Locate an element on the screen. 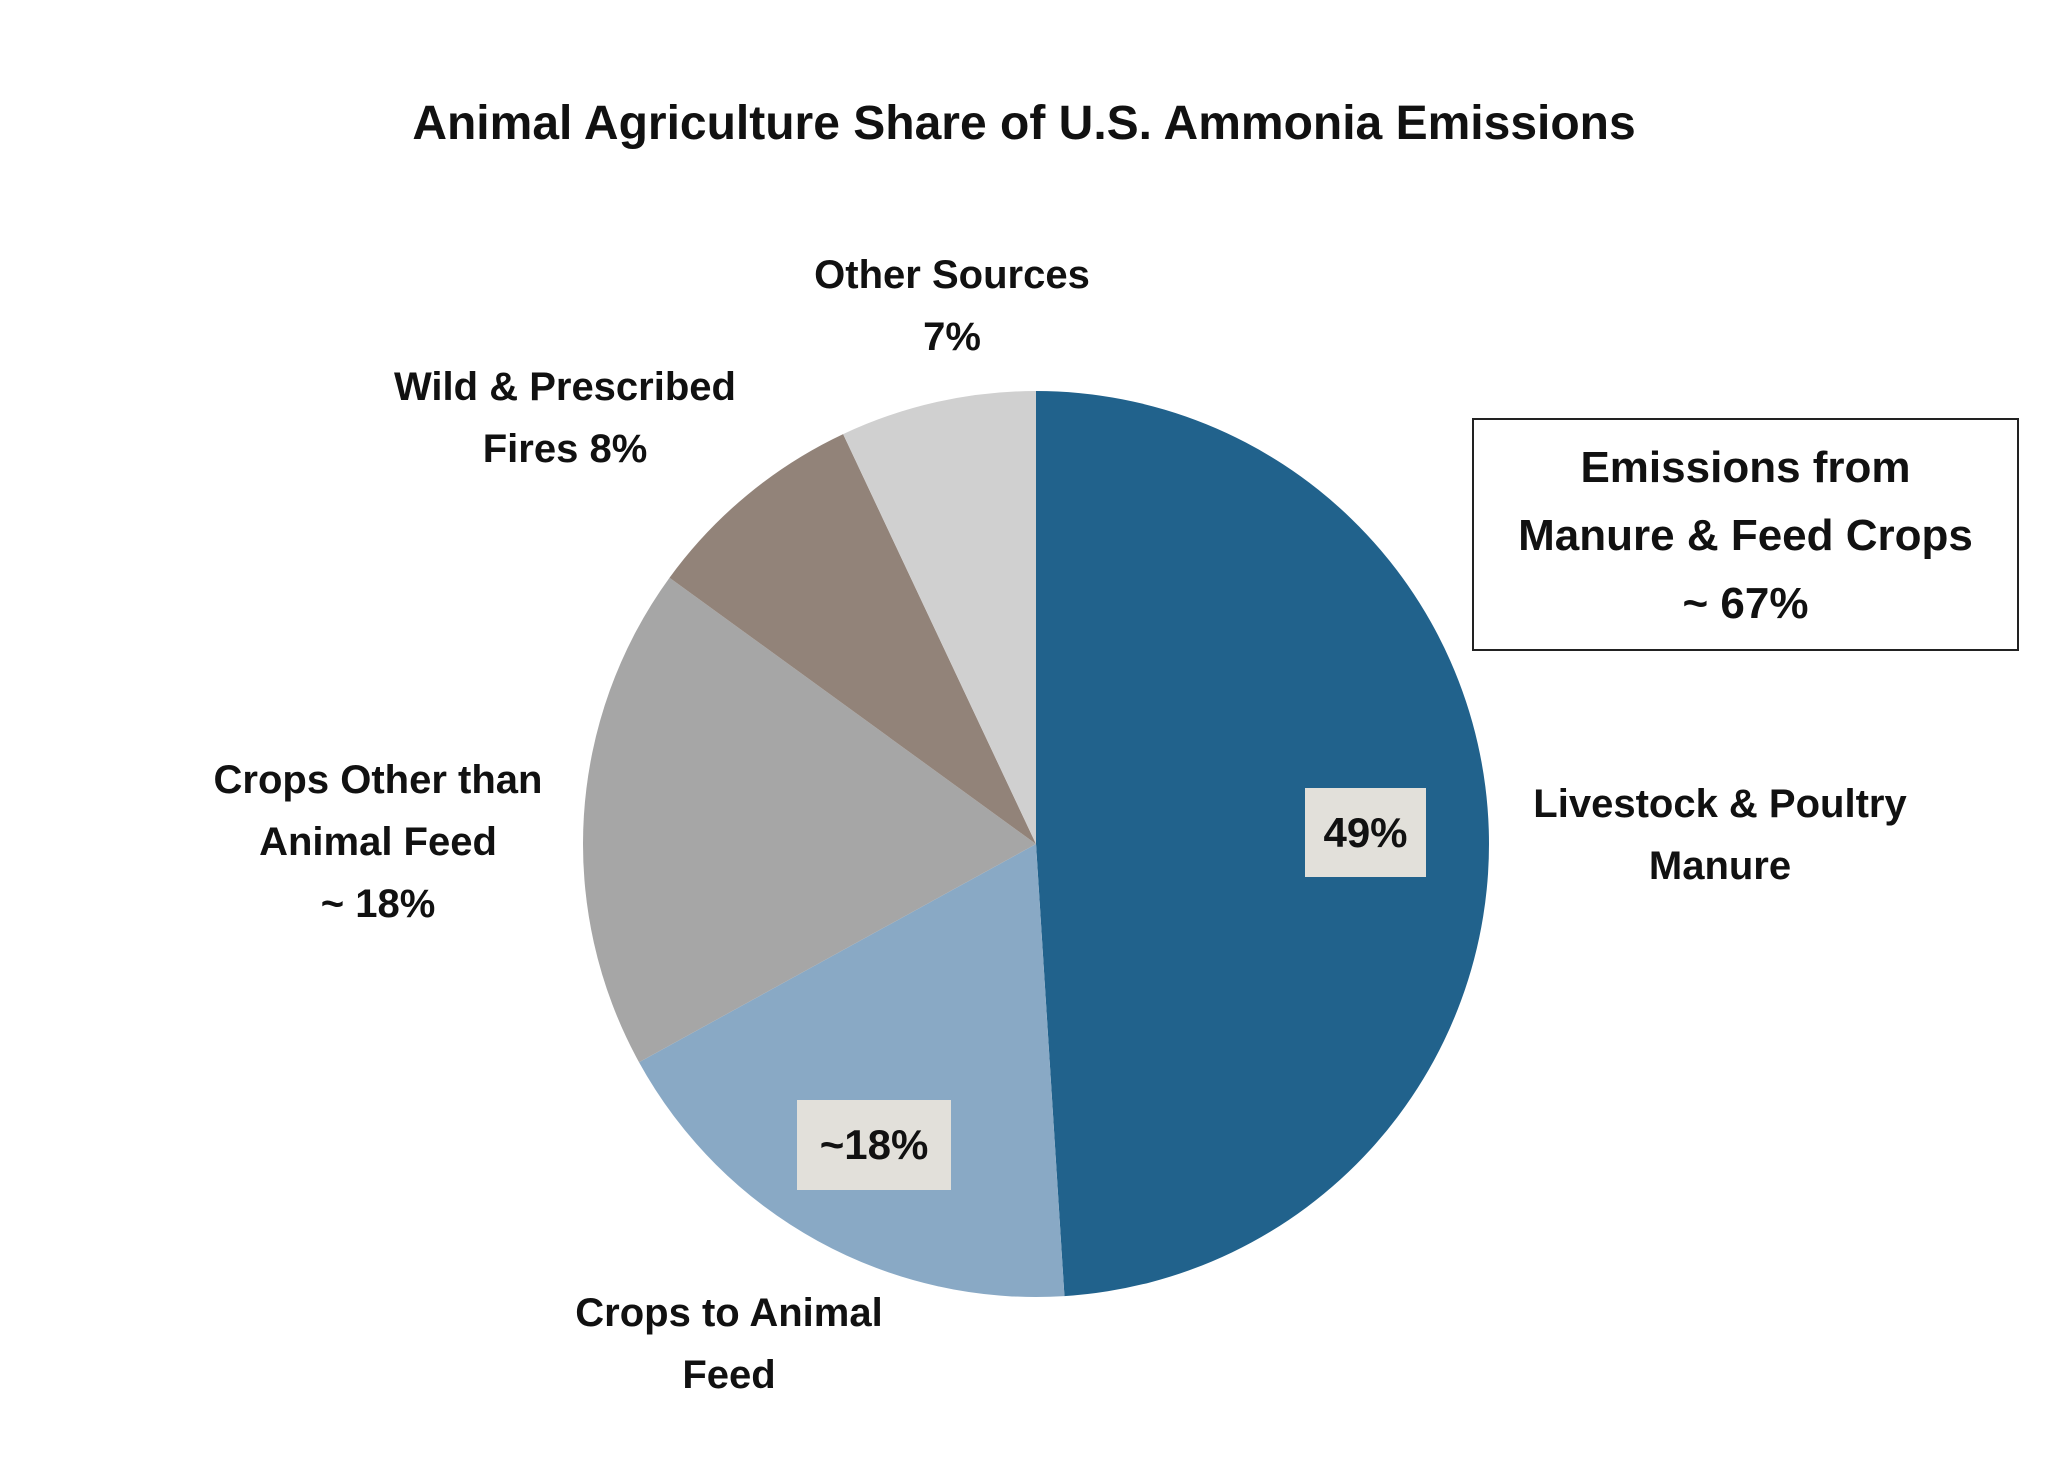 This screenshot has width=2048, height=1459. value-label: 7% is located at coordinates (952, 337).